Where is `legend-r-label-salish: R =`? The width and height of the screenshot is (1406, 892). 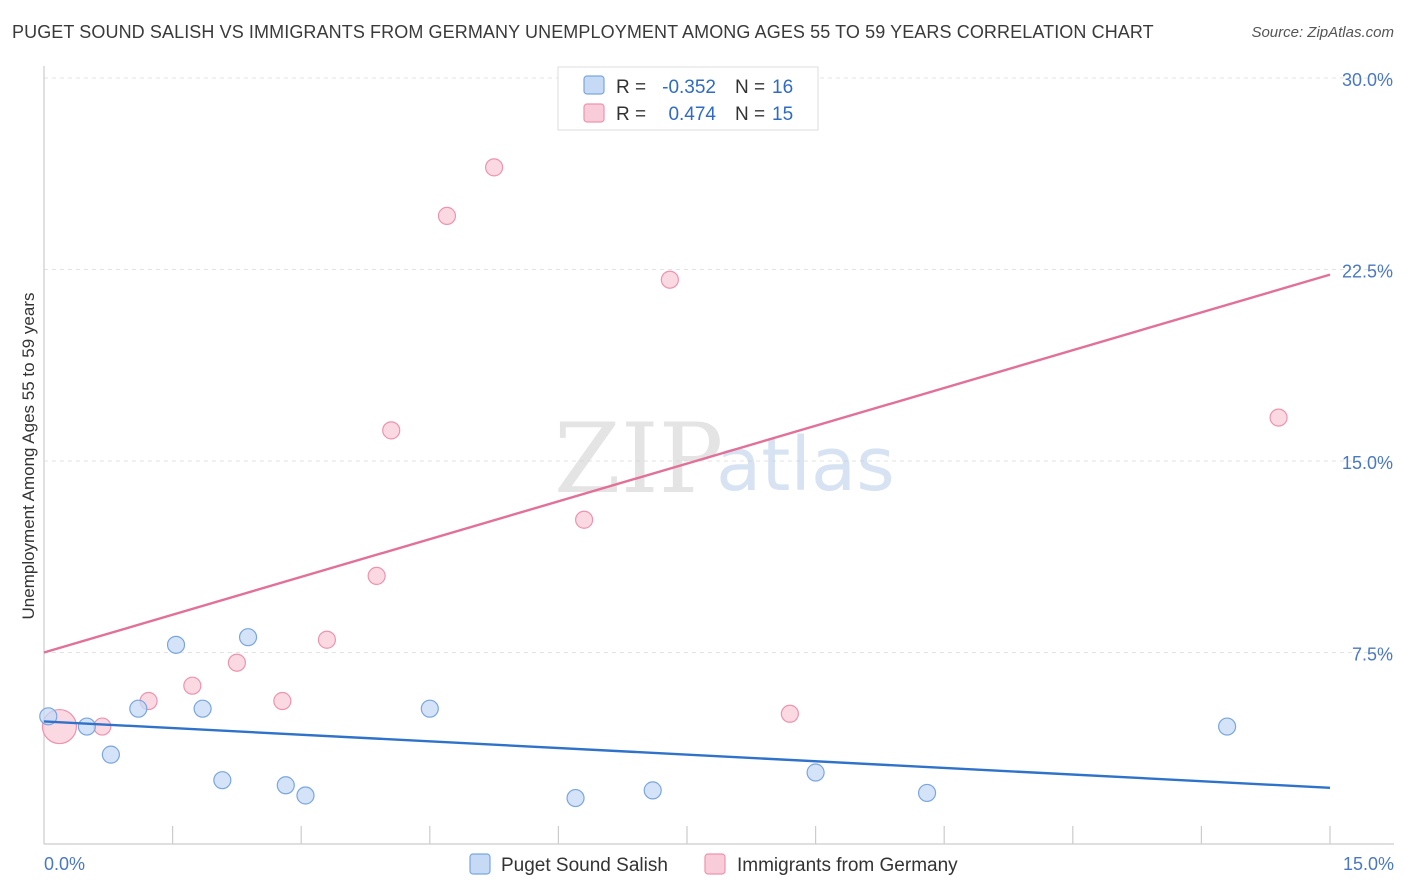
legend-r-label-salish: R = is located at coordinates (631, 87).